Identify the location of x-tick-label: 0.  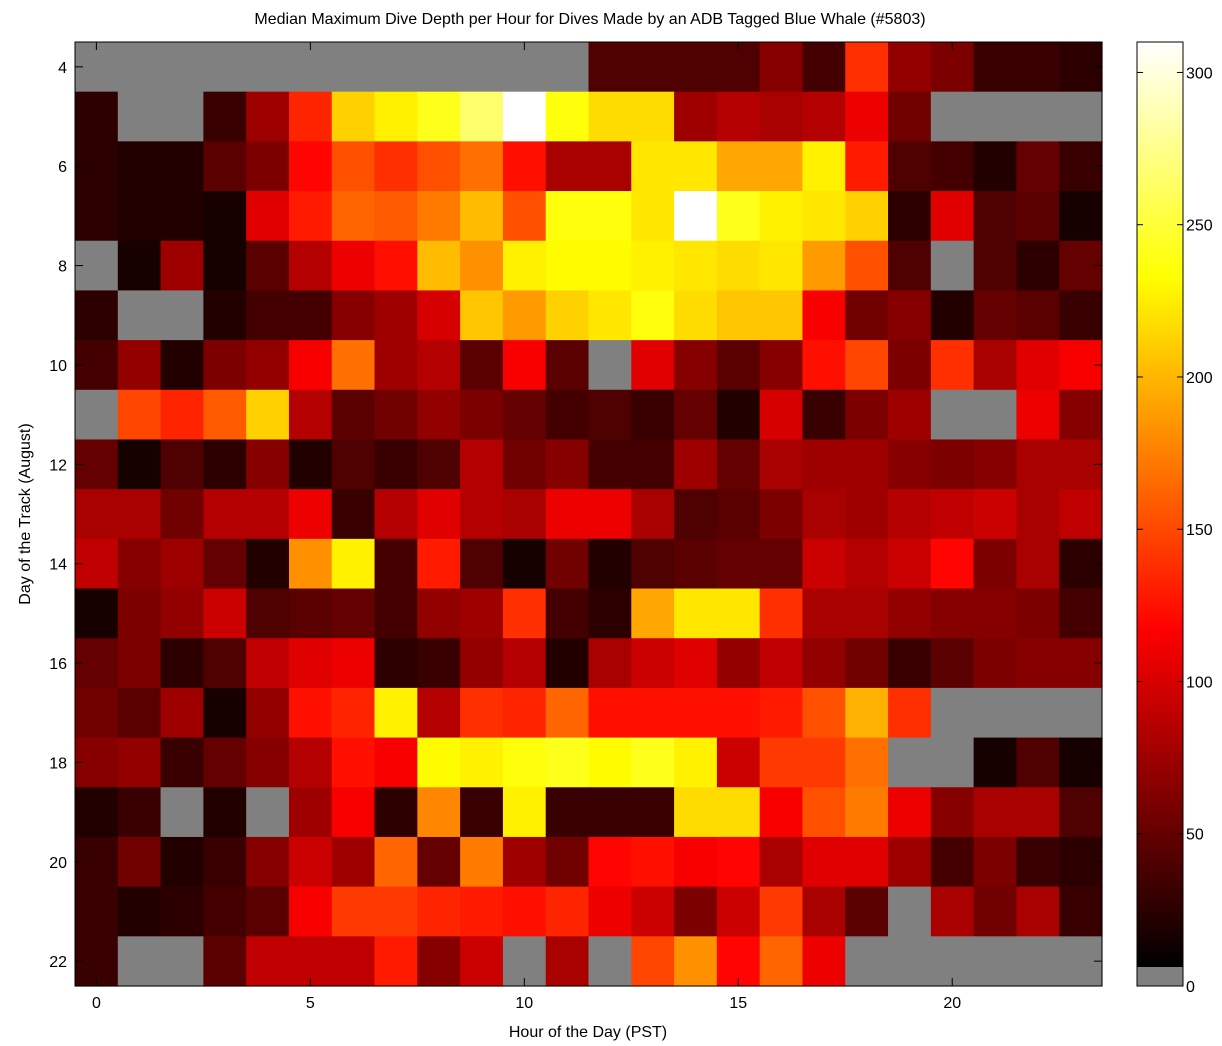
(96, 1003).